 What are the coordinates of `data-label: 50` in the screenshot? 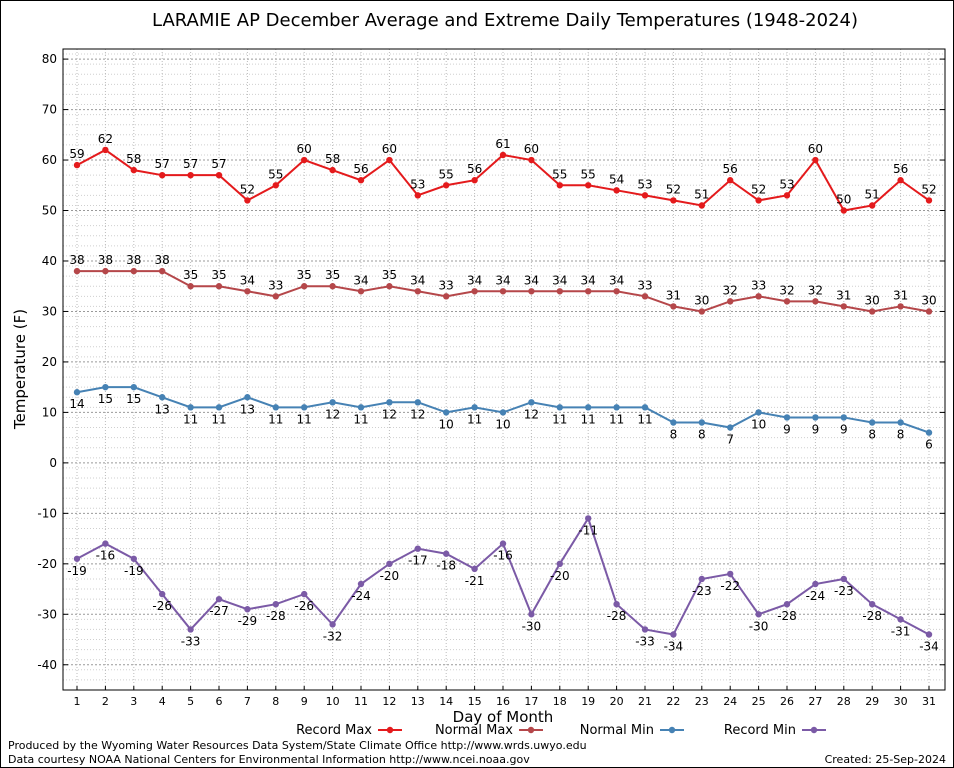 It's located at (843, 200).